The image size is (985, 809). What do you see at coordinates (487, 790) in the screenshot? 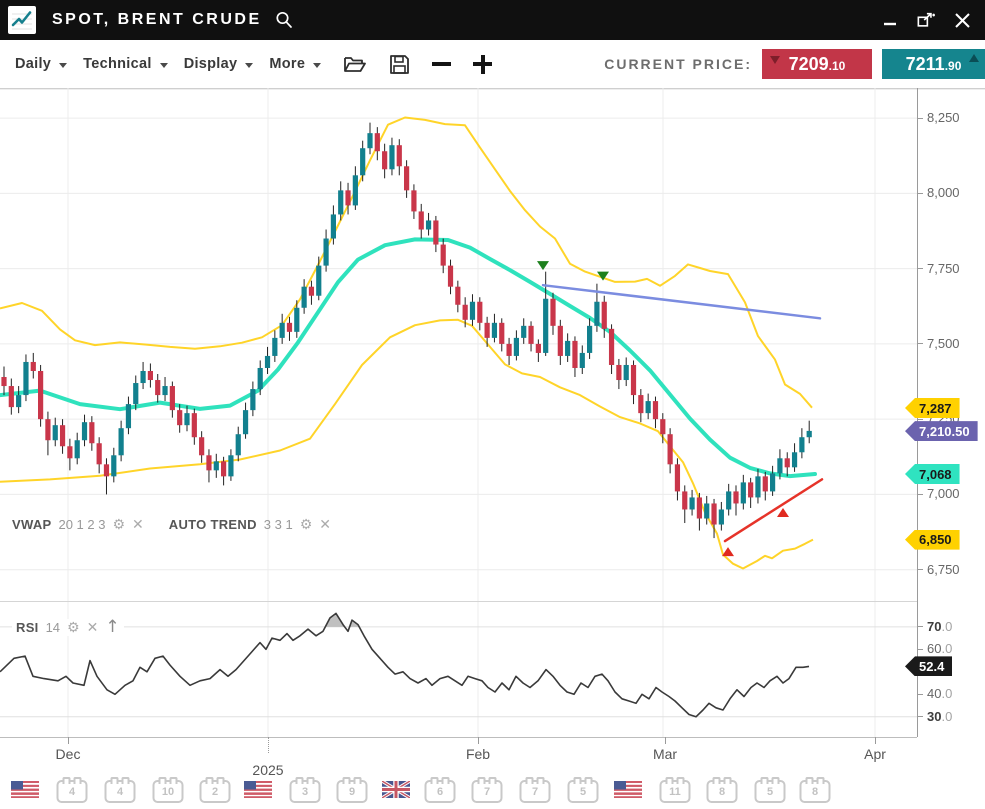
I see `calendar-event-icon: 7` at bounding box center [487, 790].